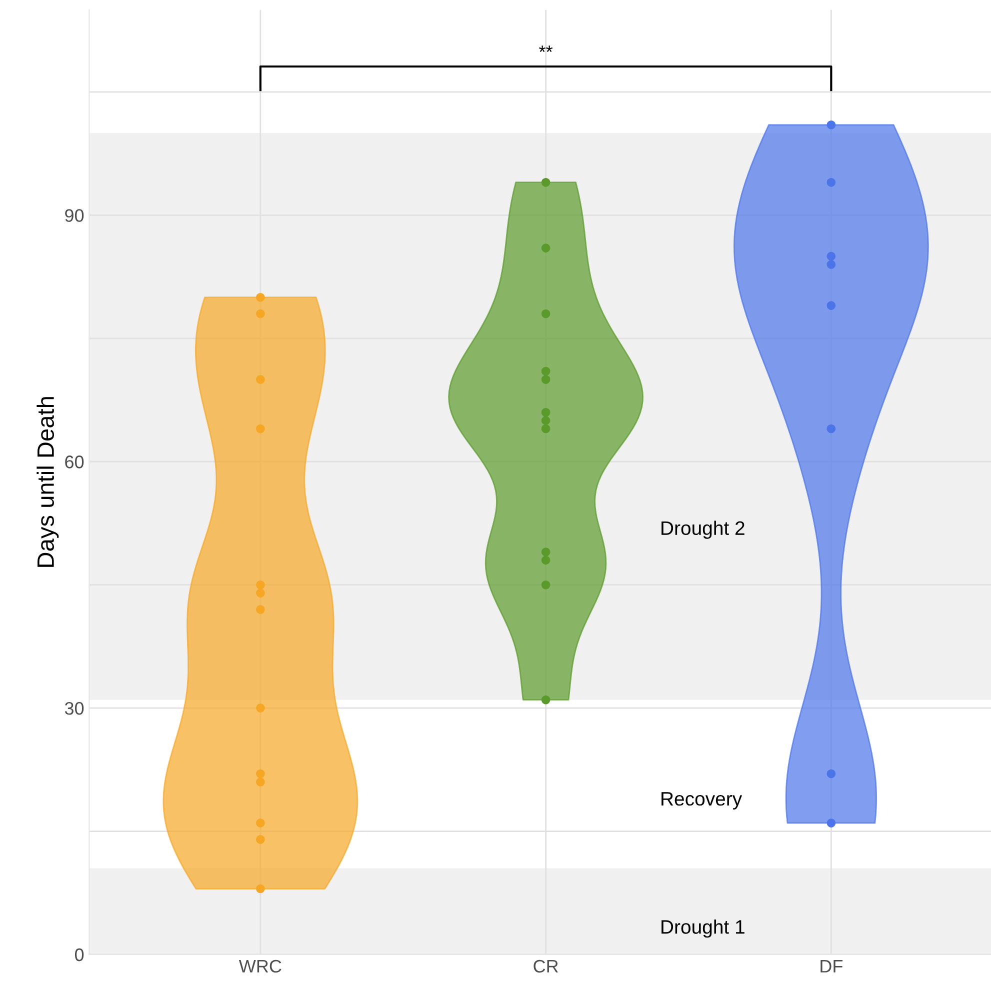  I want to click on y-tick-label: 0, so click(79, 955).